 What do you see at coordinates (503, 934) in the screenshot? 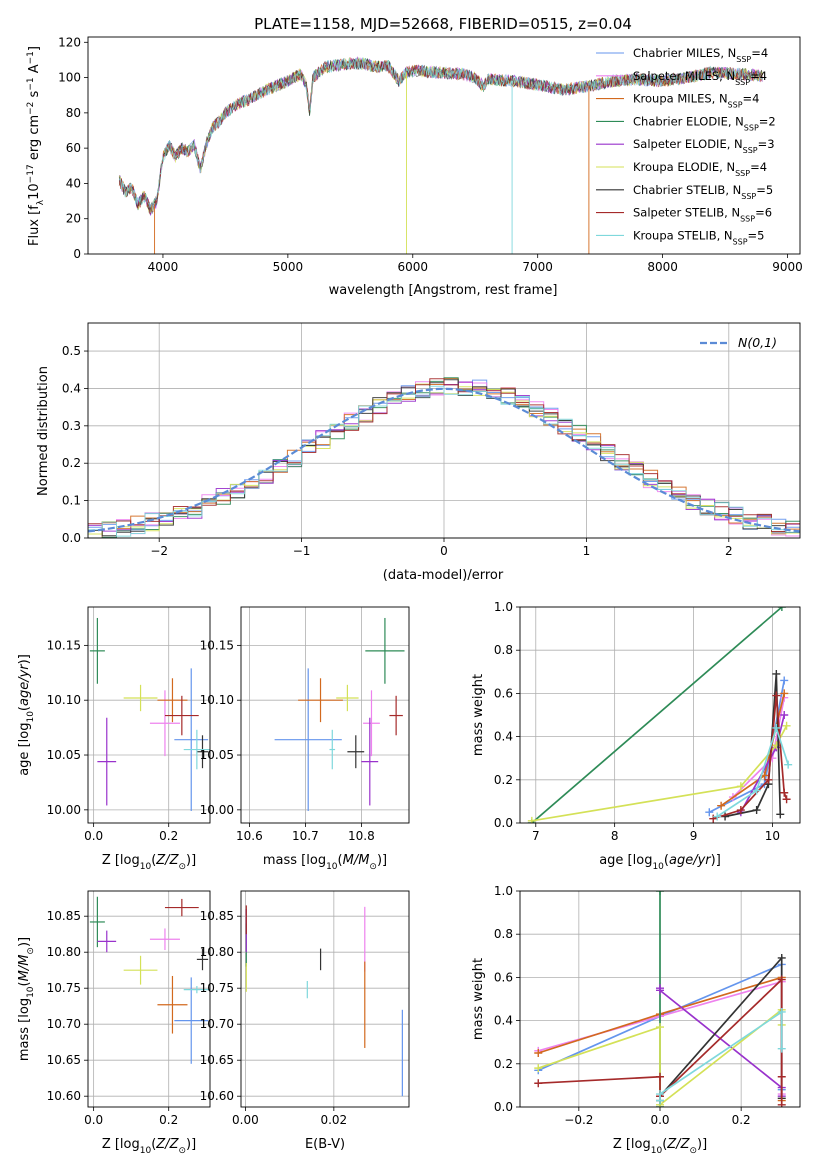
I see `mass-weight-vs-metallicity-ytick-label: 0.8` at bounding box center [503, 934].